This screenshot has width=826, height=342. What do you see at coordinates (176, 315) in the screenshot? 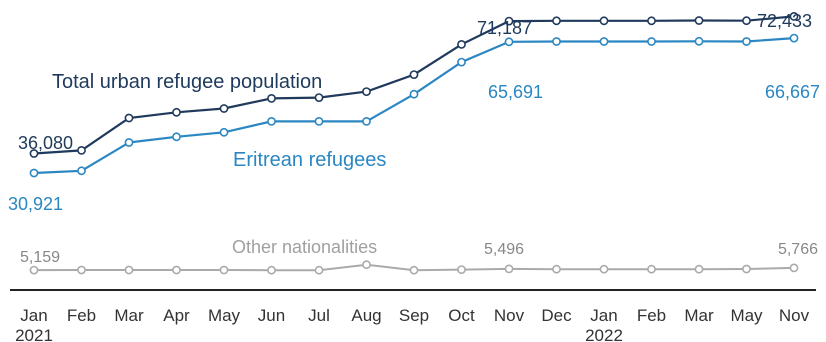
I see `x-tick-label: Apr` at bounding box center [176, 315].